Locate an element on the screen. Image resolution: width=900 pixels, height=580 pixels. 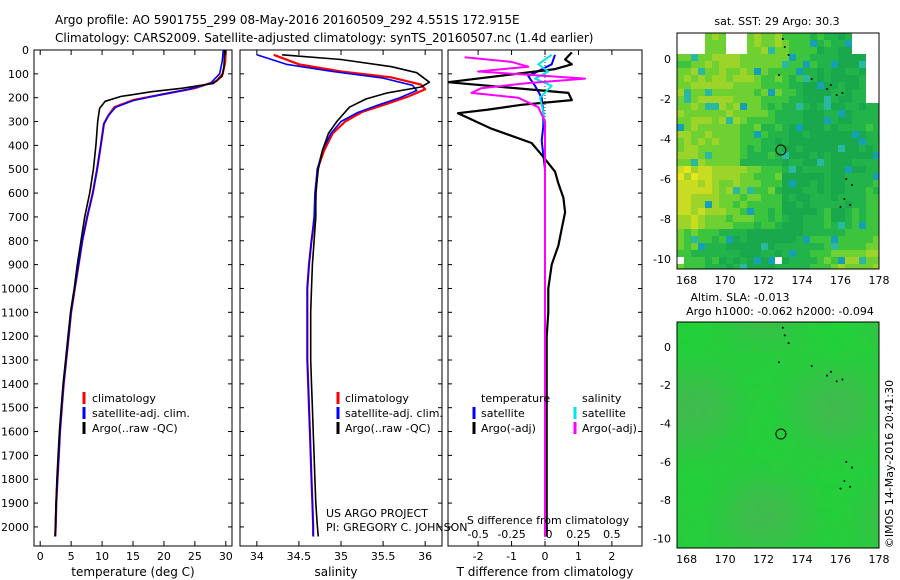
y-tick-label: 1000 is located at coordinates (15, 288).